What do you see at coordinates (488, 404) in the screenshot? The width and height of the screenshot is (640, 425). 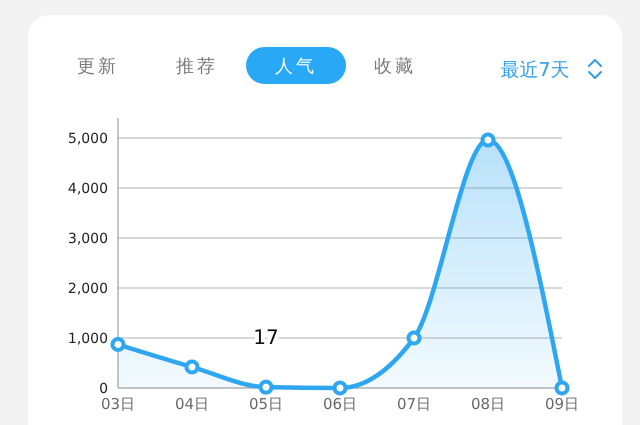 I see `x-tick-label: 08日` at bounding box center [488, 404].